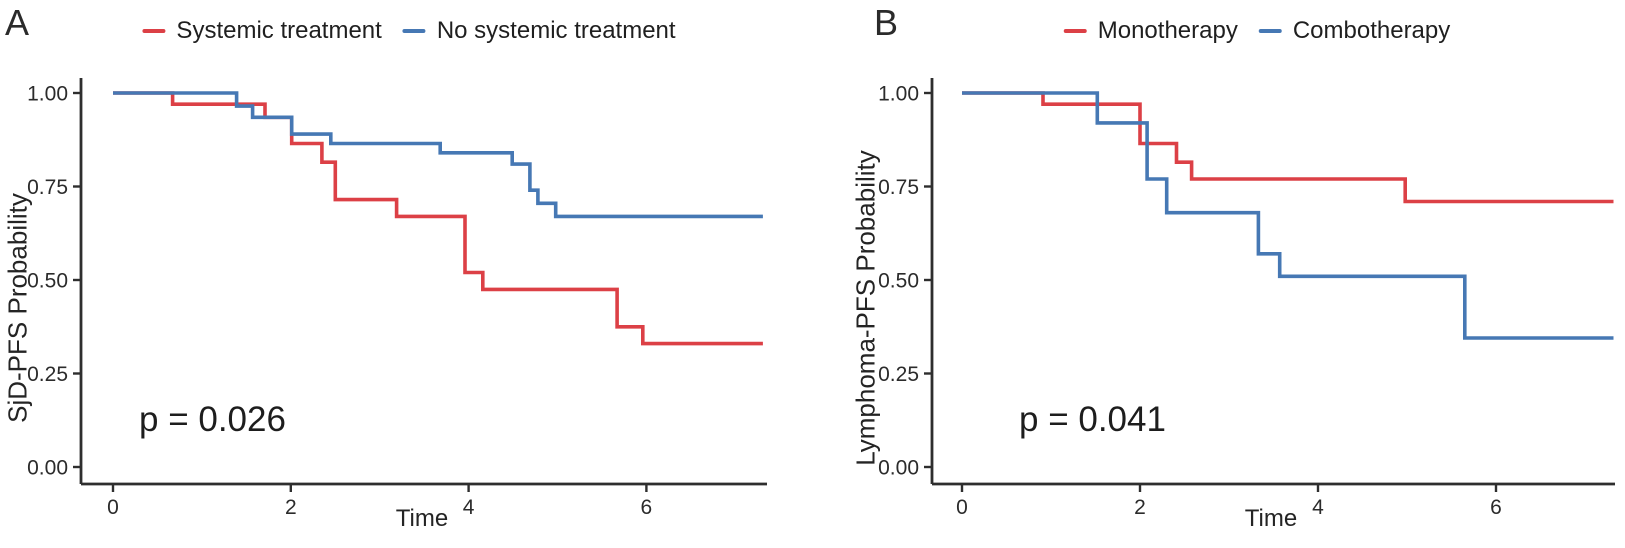 This screenshot has height=548, width=1625. Describe the element at coordinates (886, 22) in the screenshot. I see `panel-label-b: B` at that location.